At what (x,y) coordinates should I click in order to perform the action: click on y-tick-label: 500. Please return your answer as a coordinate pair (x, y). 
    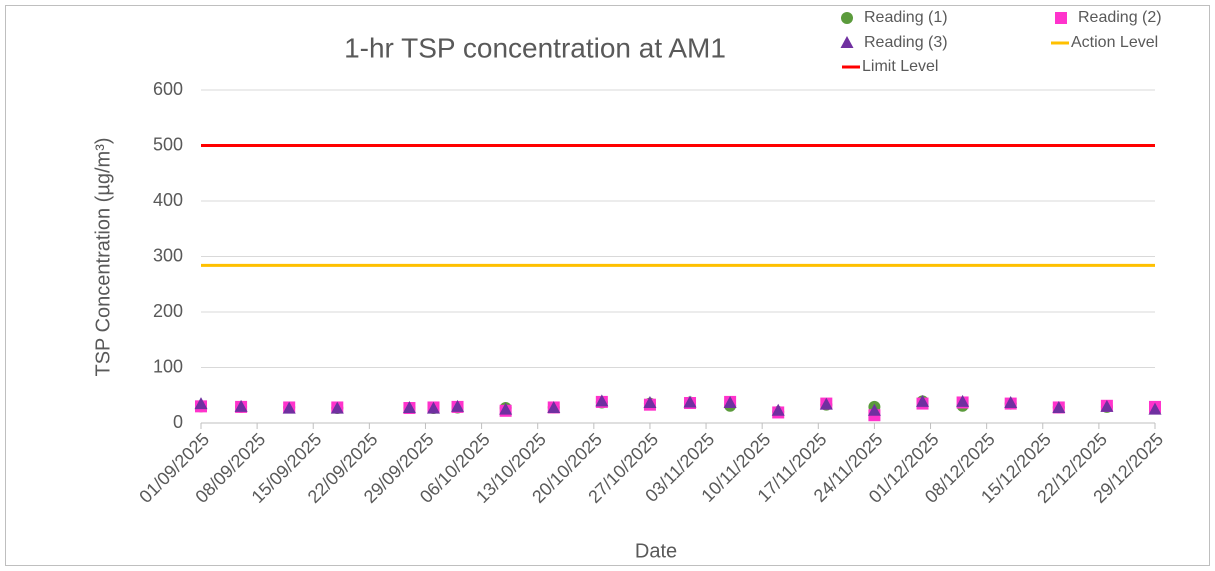
    Looking at the image, I should click on (168, 144).